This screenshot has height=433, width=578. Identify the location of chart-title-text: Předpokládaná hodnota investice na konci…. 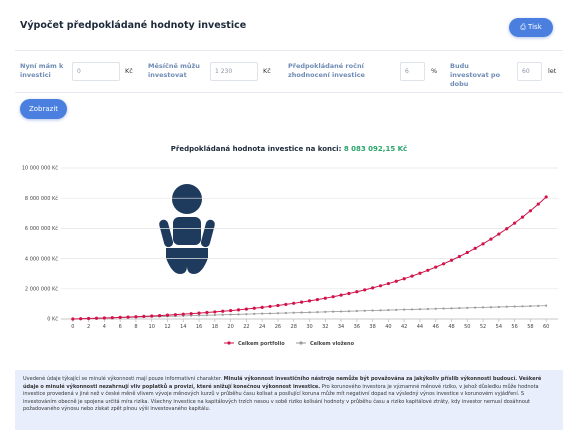
(256, 149).